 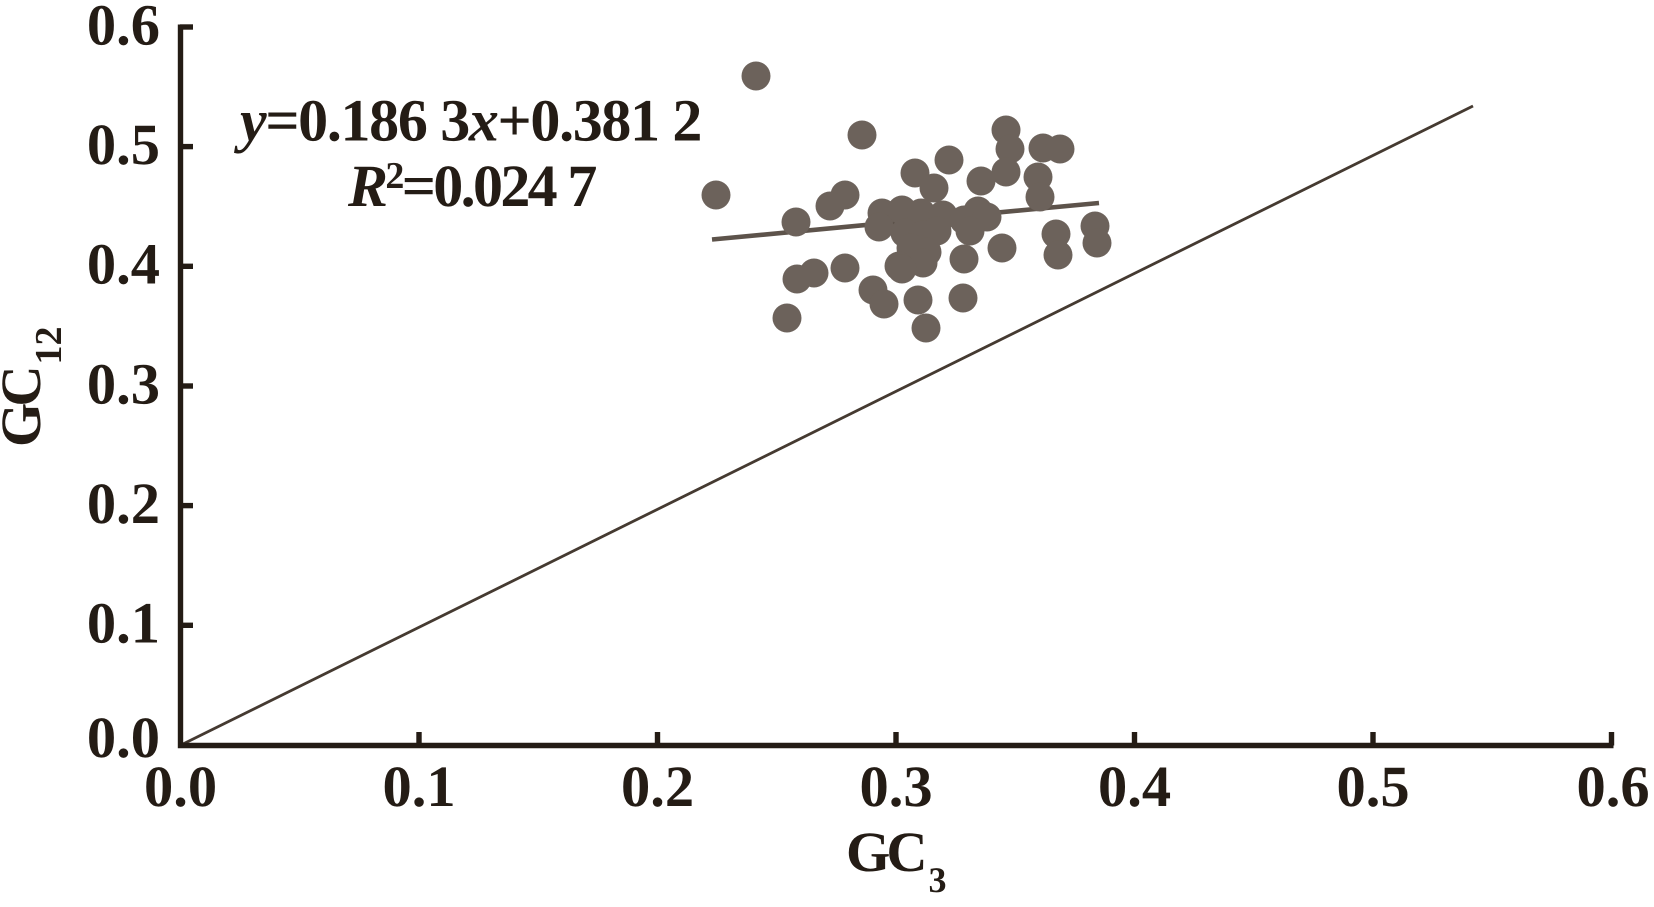 I want to click on svg-text: R2=0.024 7, so click(x=471, y=186).